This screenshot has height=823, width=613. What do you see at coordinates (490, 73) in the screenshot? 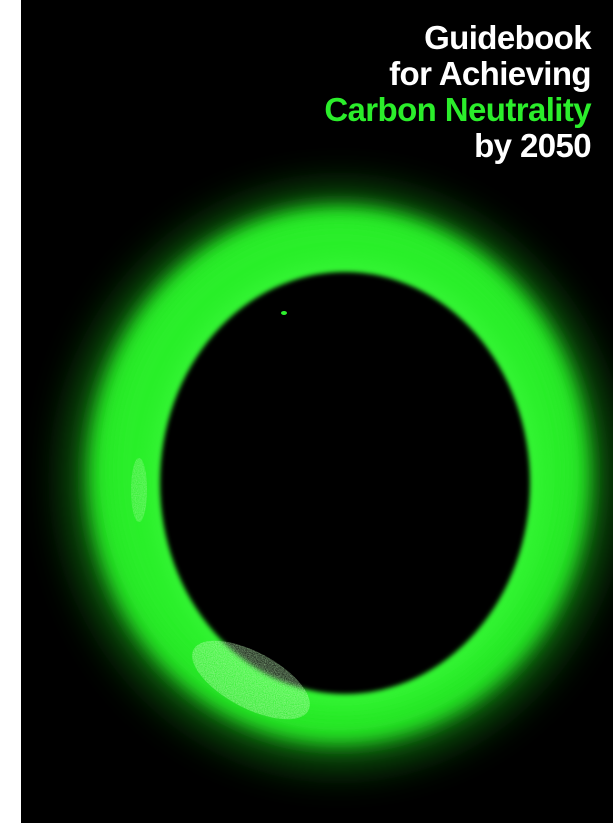
I see `title-line-for-achieving: for Achieving` at bounding box center [490, 73].